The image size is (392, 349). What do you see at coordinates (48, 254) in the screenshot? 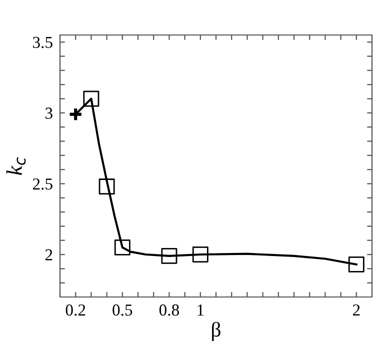
I see `y-tick-label: 2` at bounding box center [48, 254].